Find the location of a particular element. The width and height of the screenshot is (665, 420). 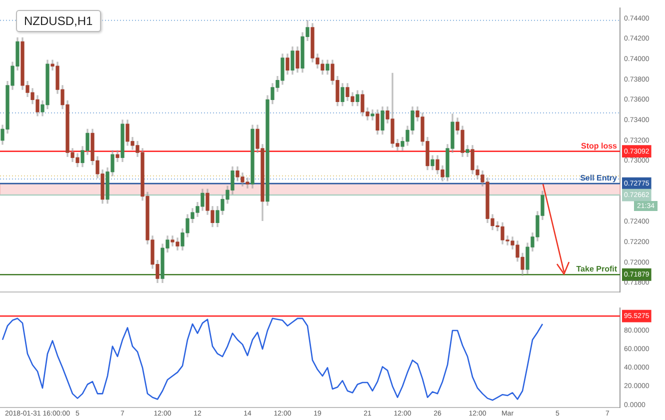

ref-line-label: Take Profit is located at coordinates (597, 269).